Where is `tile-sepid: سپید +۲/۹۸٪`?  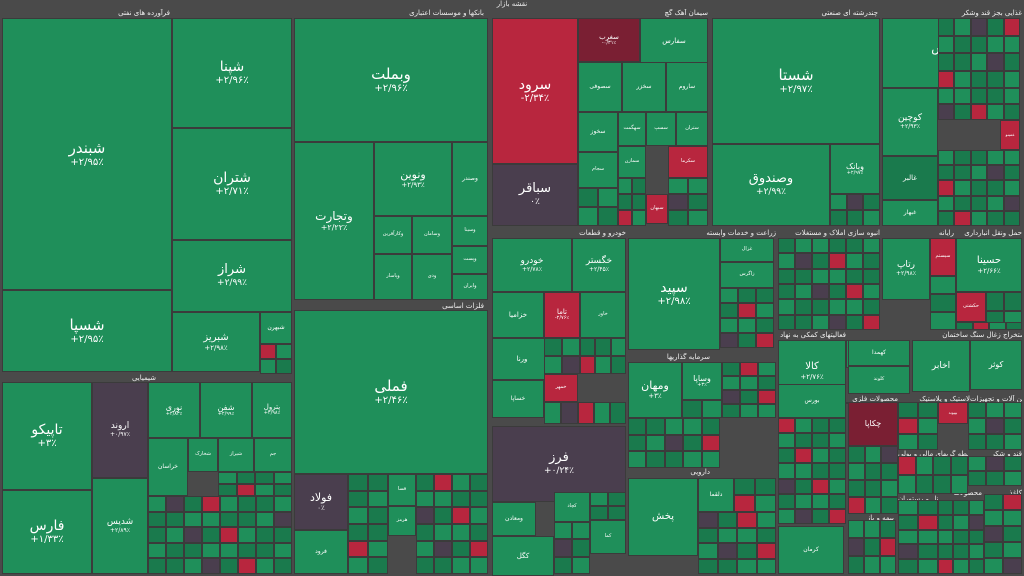
tile-sepid: سپید +۲/۹۸٪ is located at coordinates (674, 294).